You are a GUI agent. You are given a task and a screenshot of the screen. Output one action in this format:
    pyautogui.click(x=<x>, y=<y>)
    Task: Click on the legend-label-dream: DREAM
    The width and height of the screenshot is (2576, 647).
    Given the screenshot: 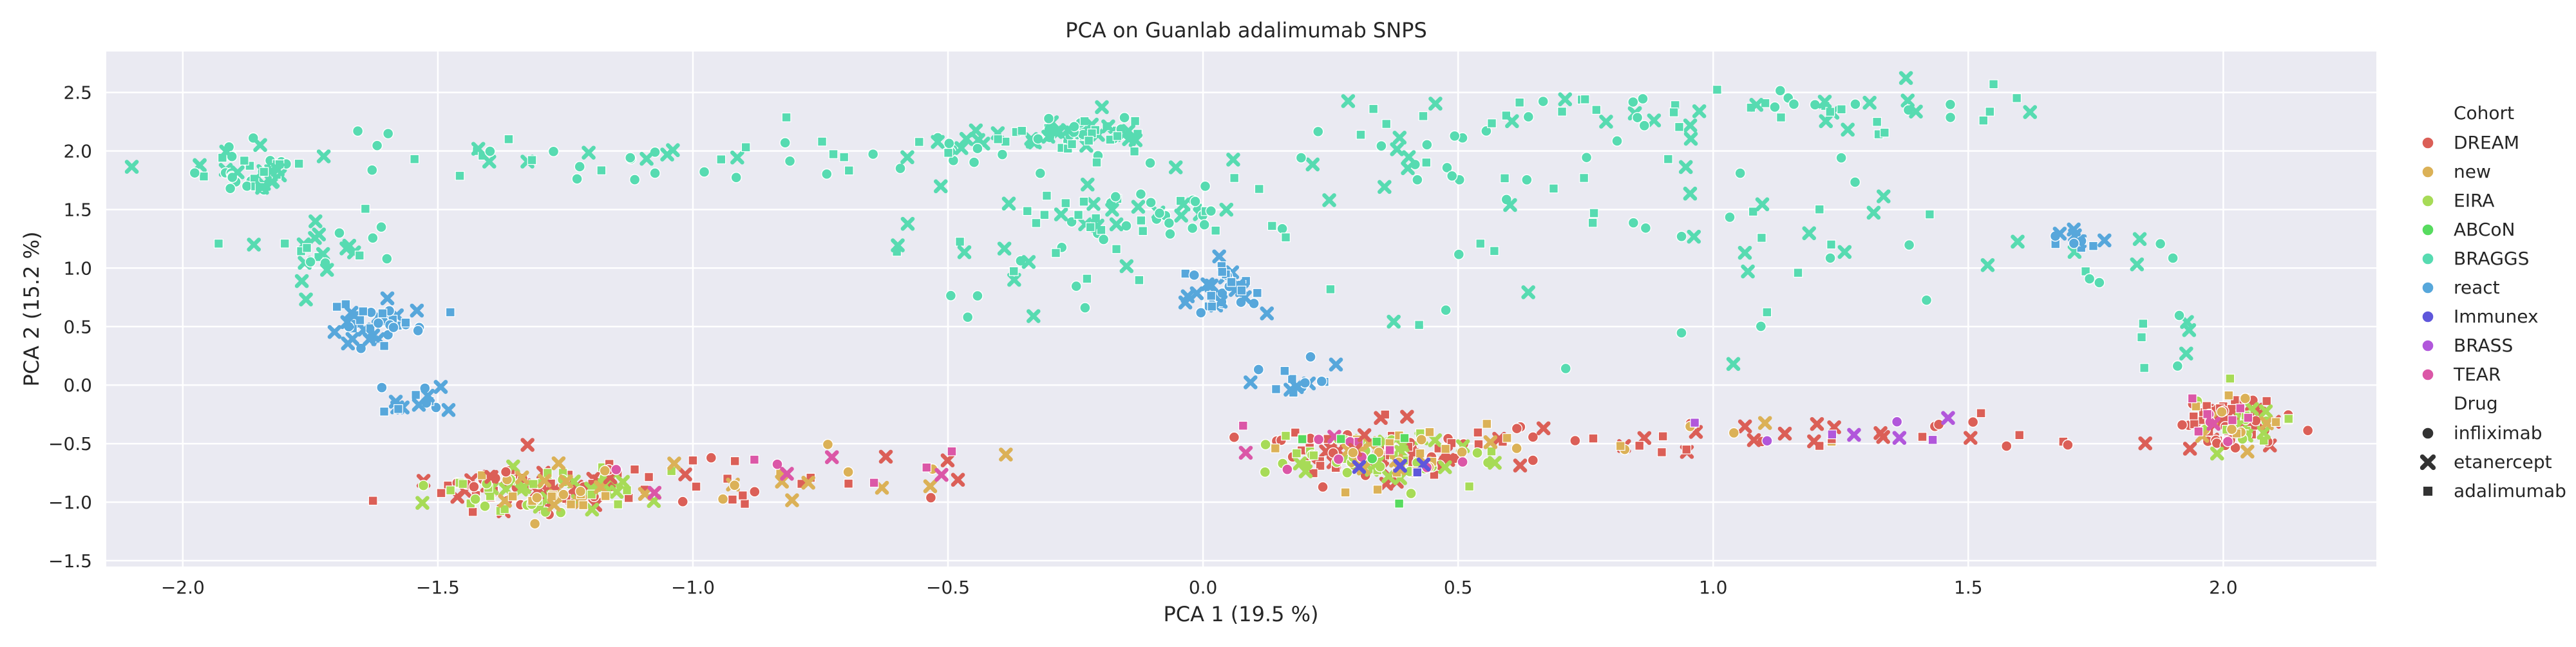 What is the action you would take?
    pyautogui.click(x=2487, y=143)
    